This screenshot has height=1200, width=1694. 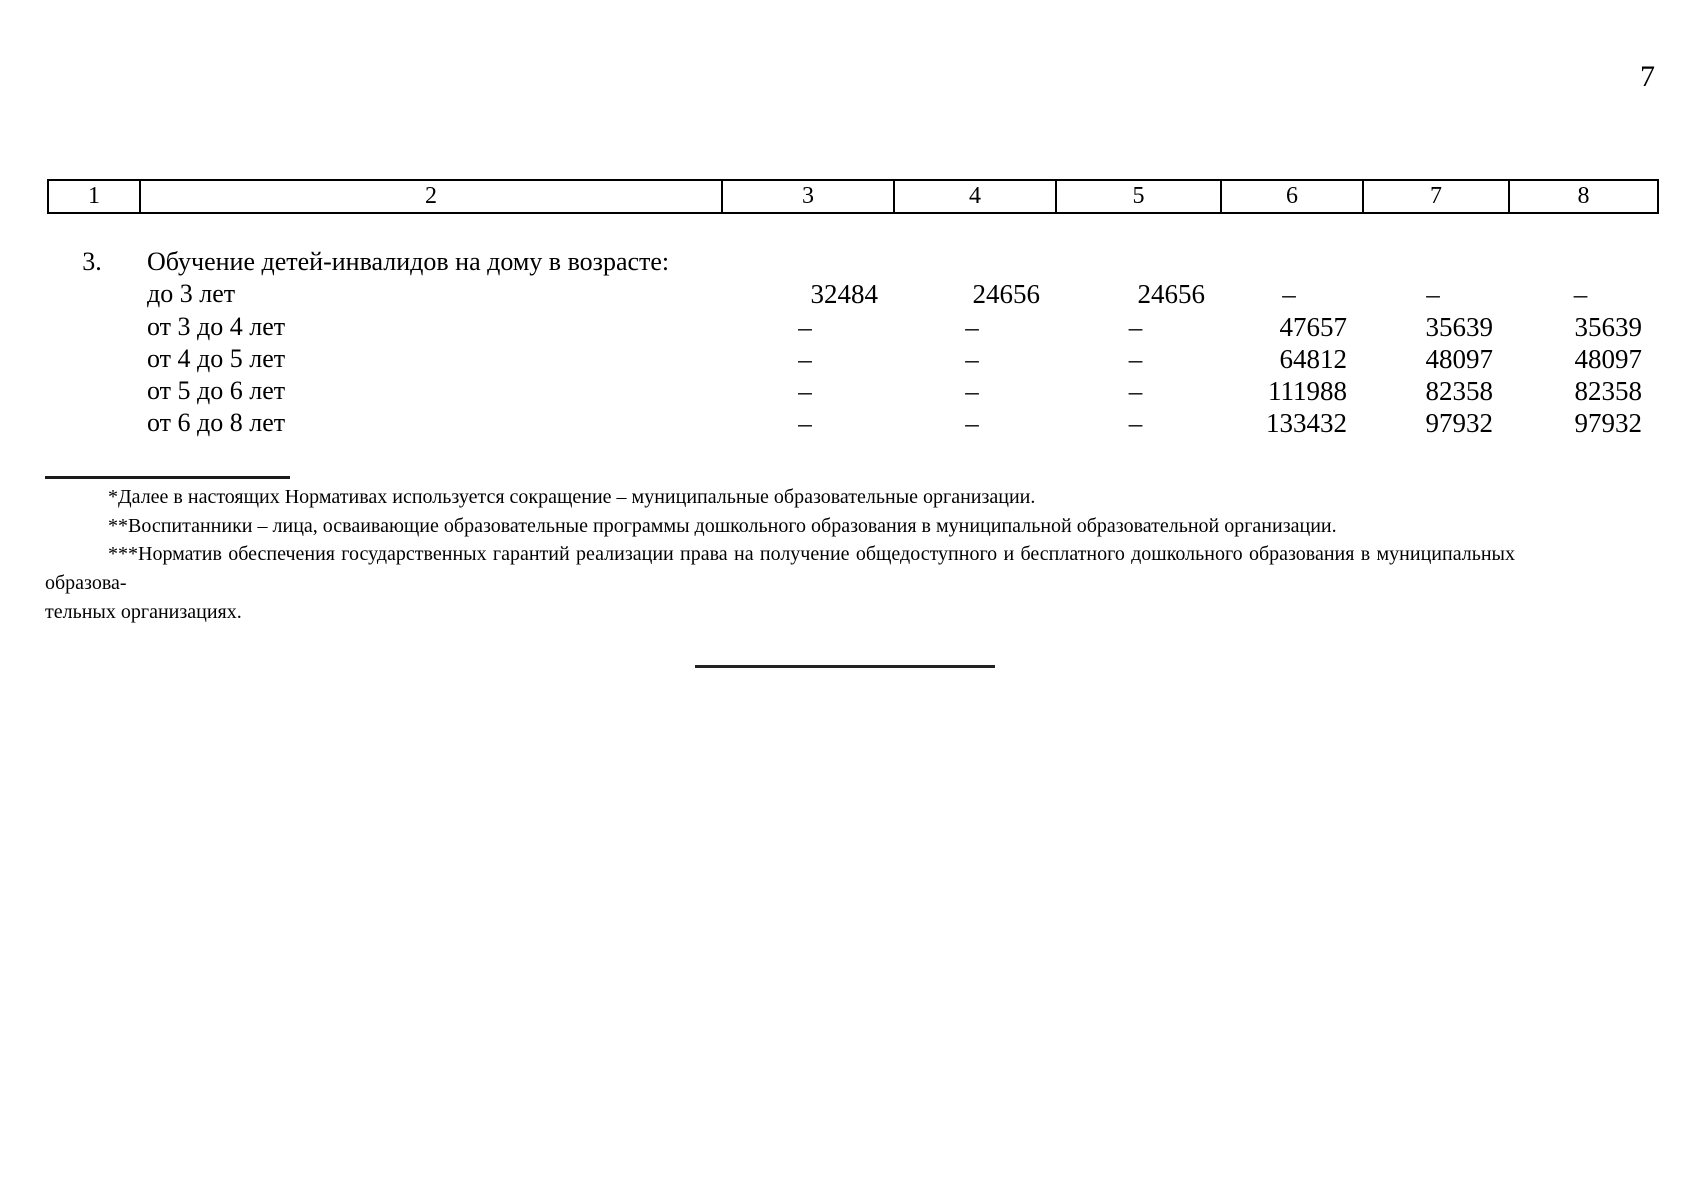 What do you see at coordinates (1137, 196) in the screenshot?
I see `column-header: 5` at bounding box center [1137, 196].